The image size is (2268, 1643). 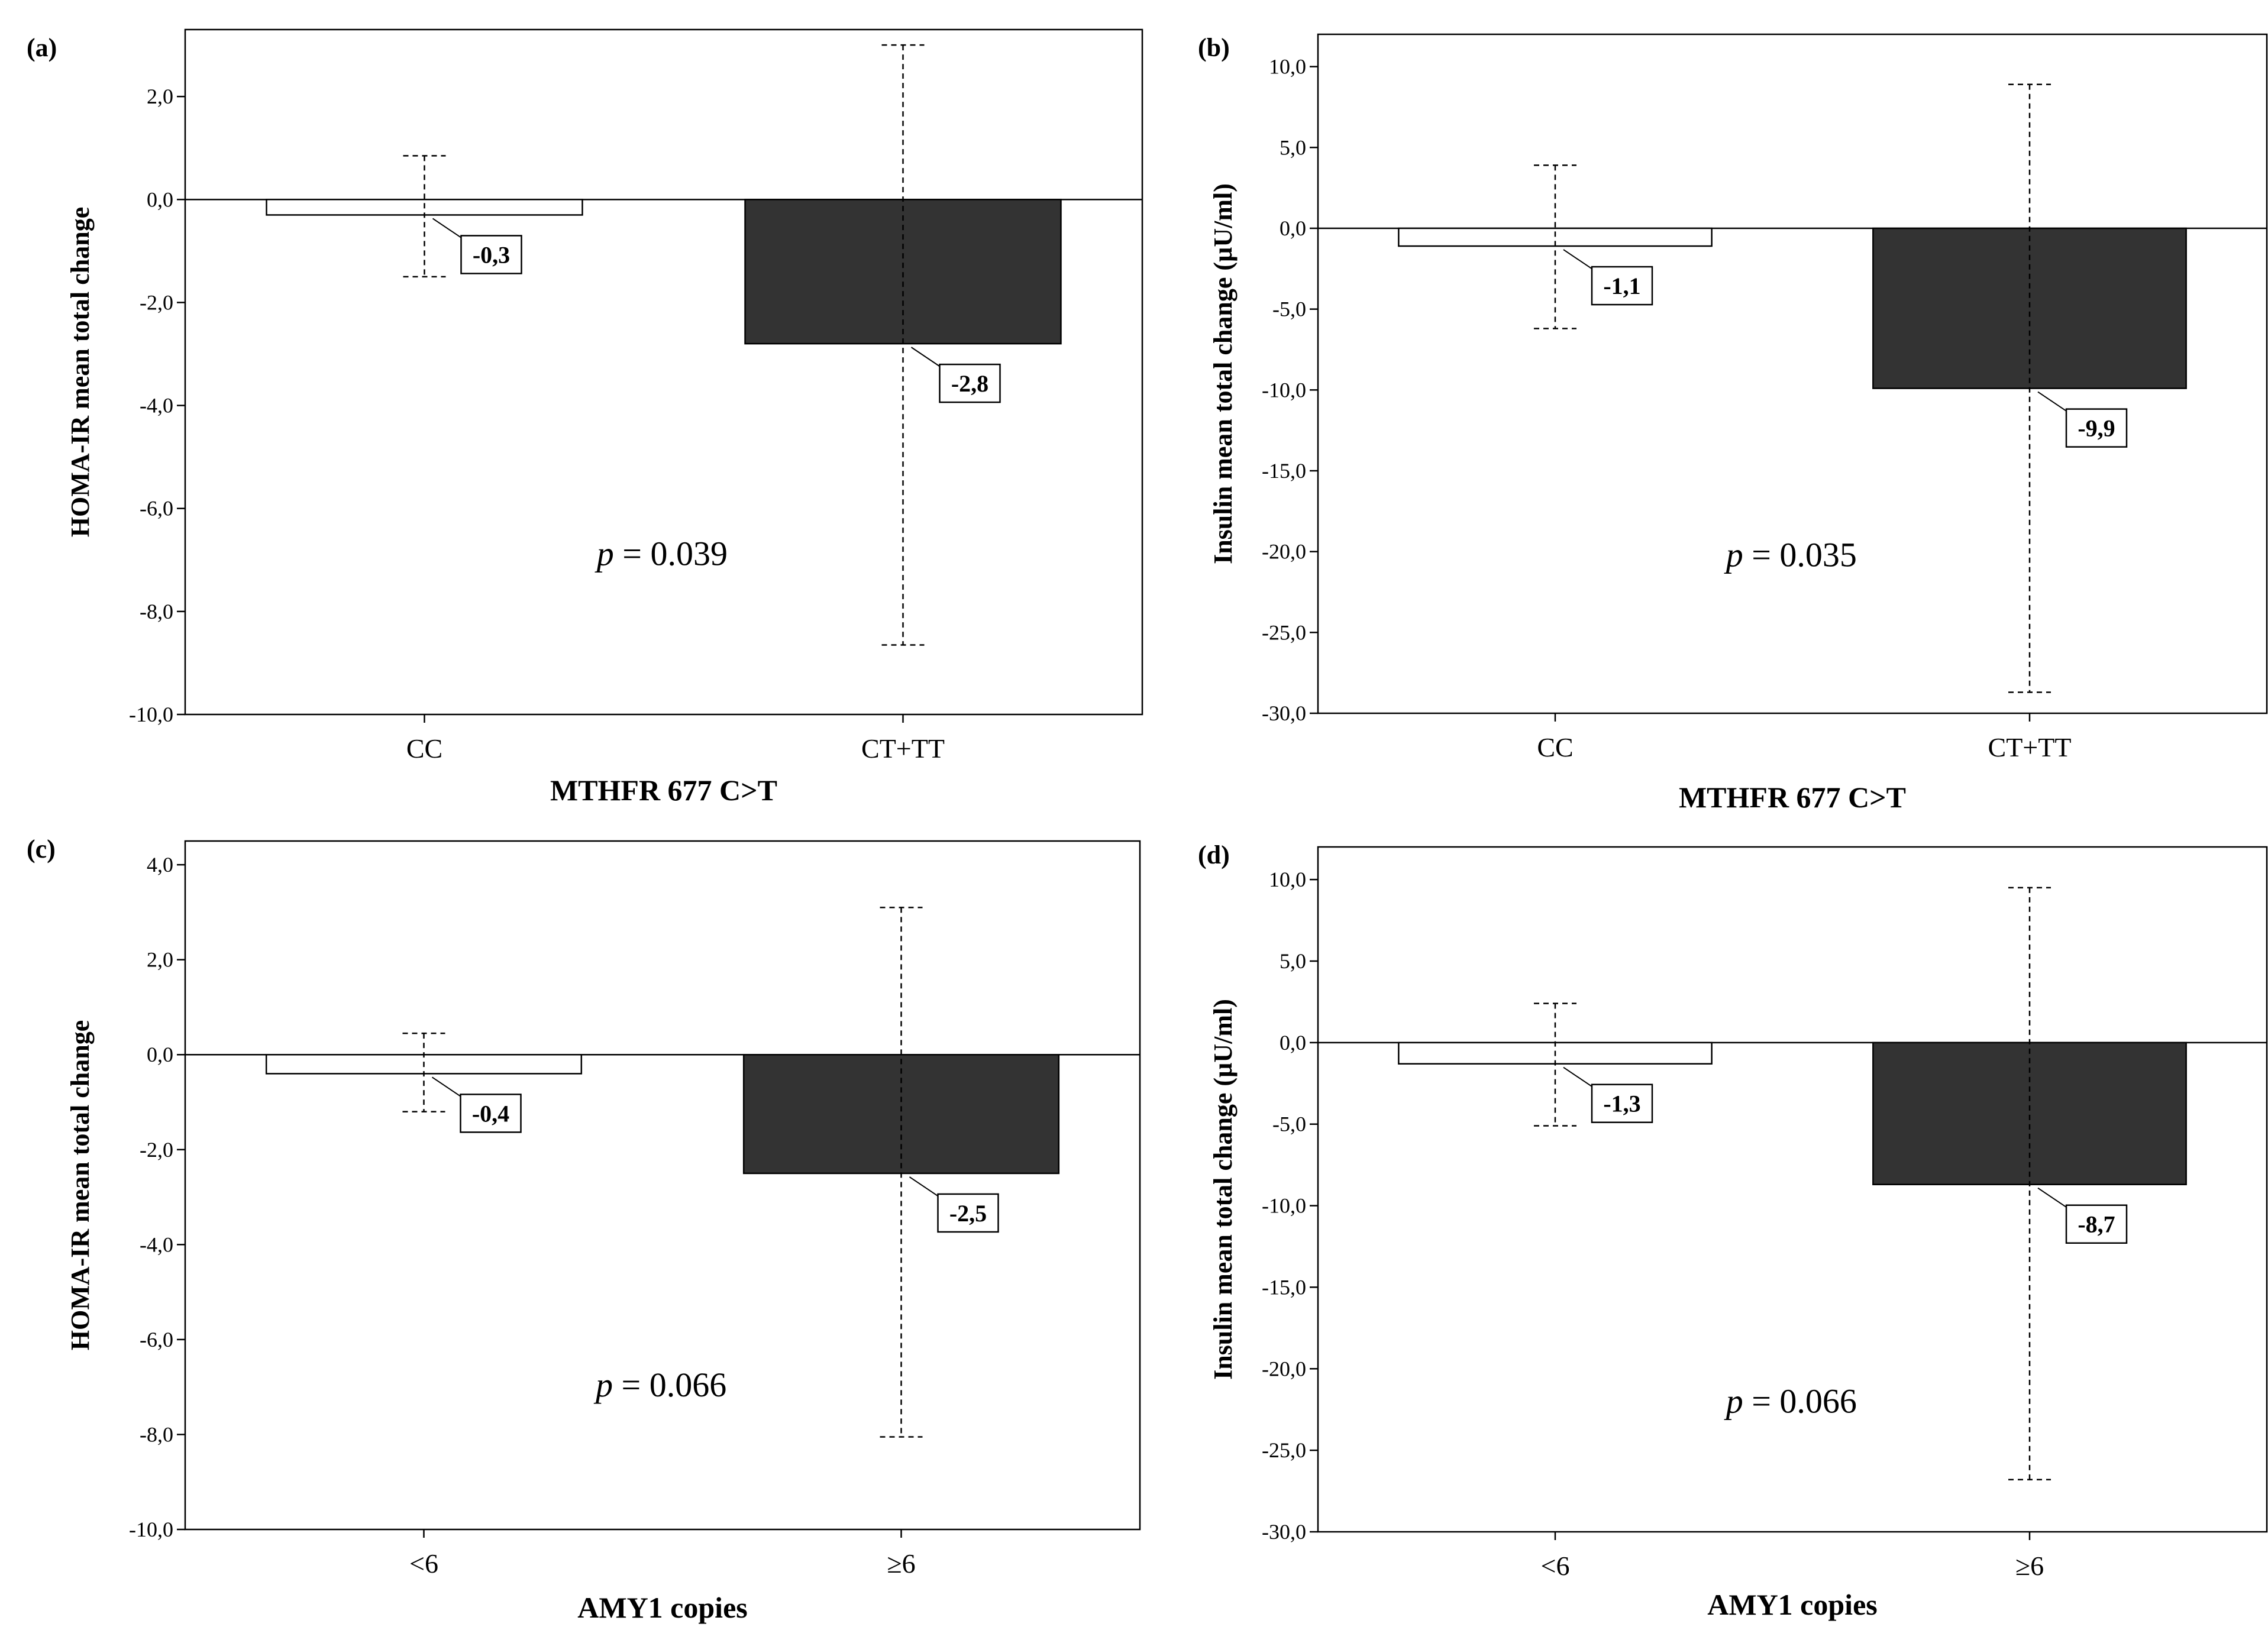 I want to click on data-label: -0,4, so click(x=490, y=1113).